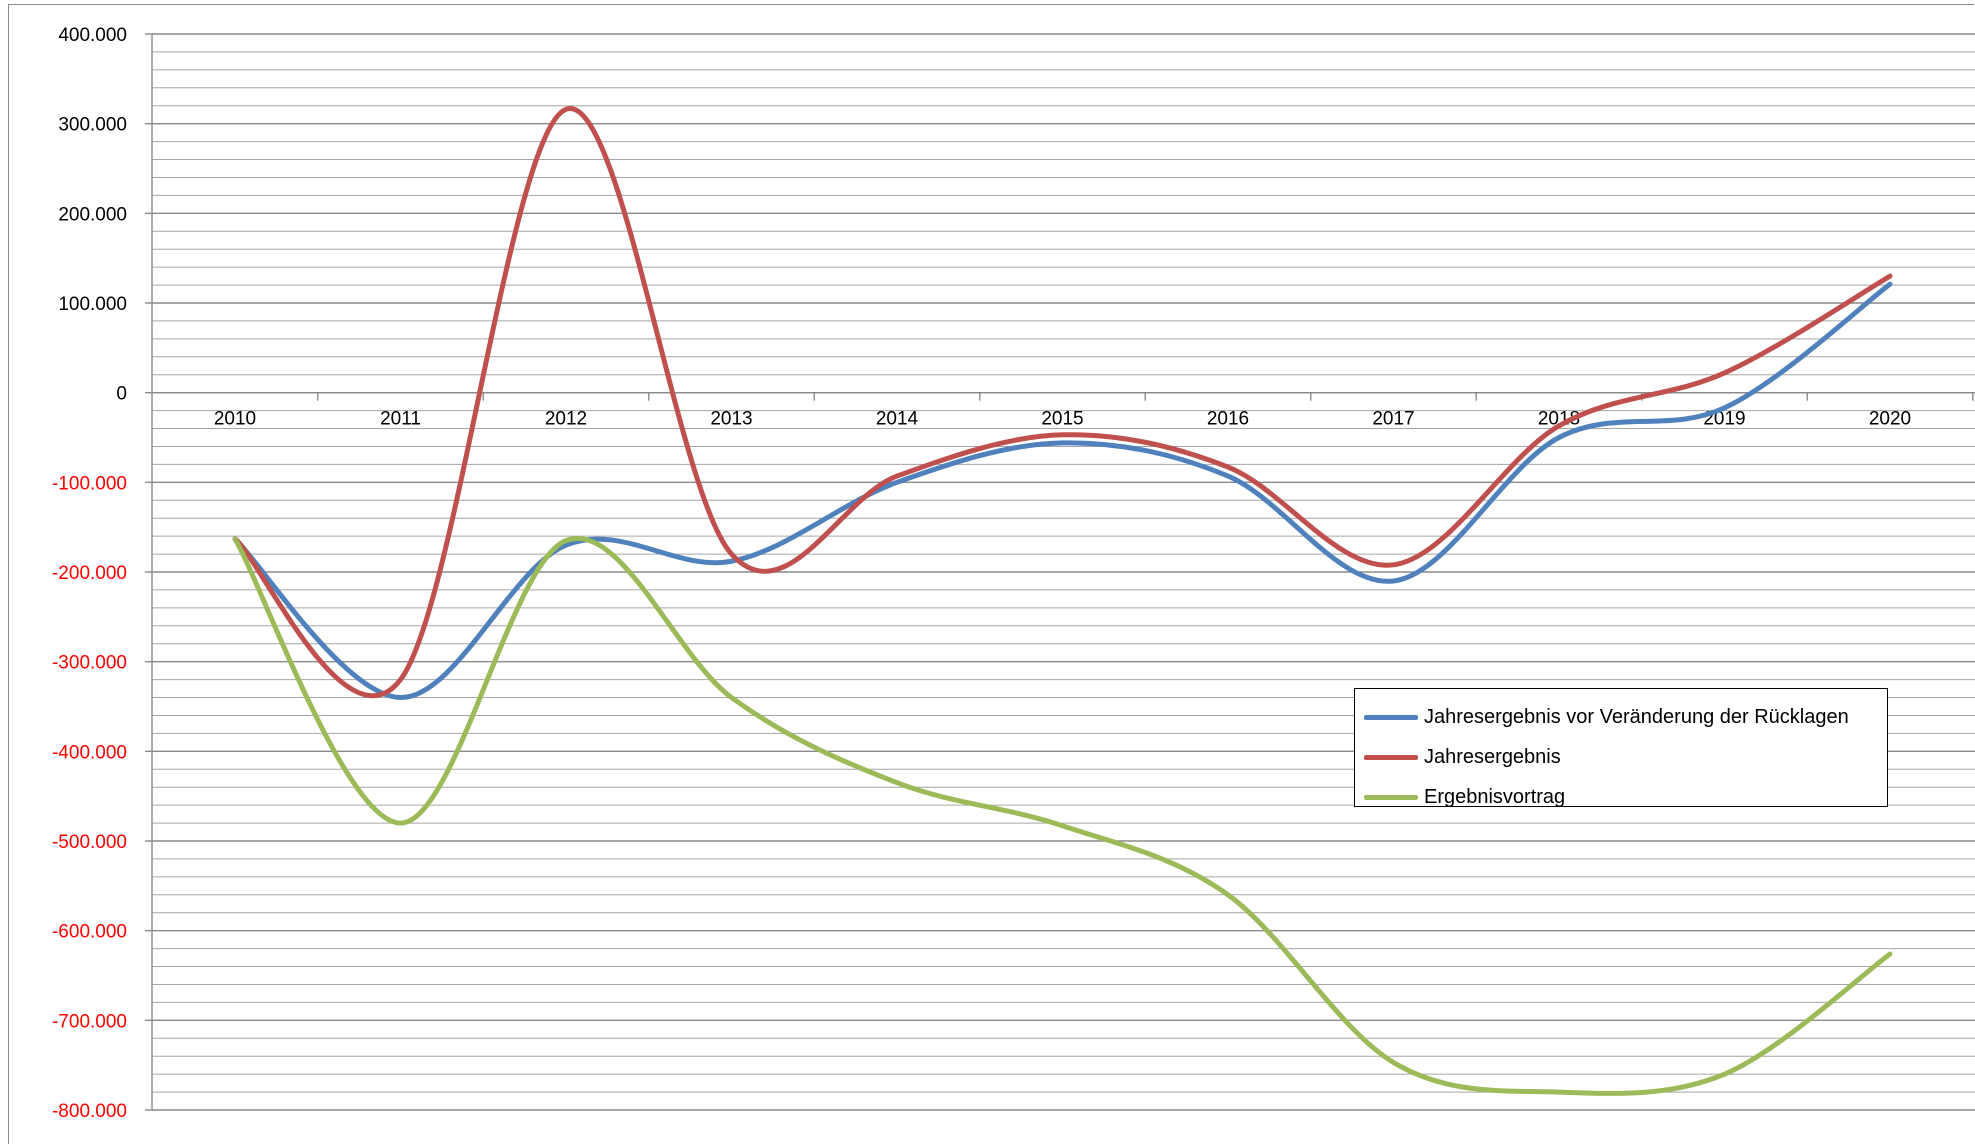 The image size is (1975, 1144). I want to click on y-tick-label: -300.000, so click(89, 663).